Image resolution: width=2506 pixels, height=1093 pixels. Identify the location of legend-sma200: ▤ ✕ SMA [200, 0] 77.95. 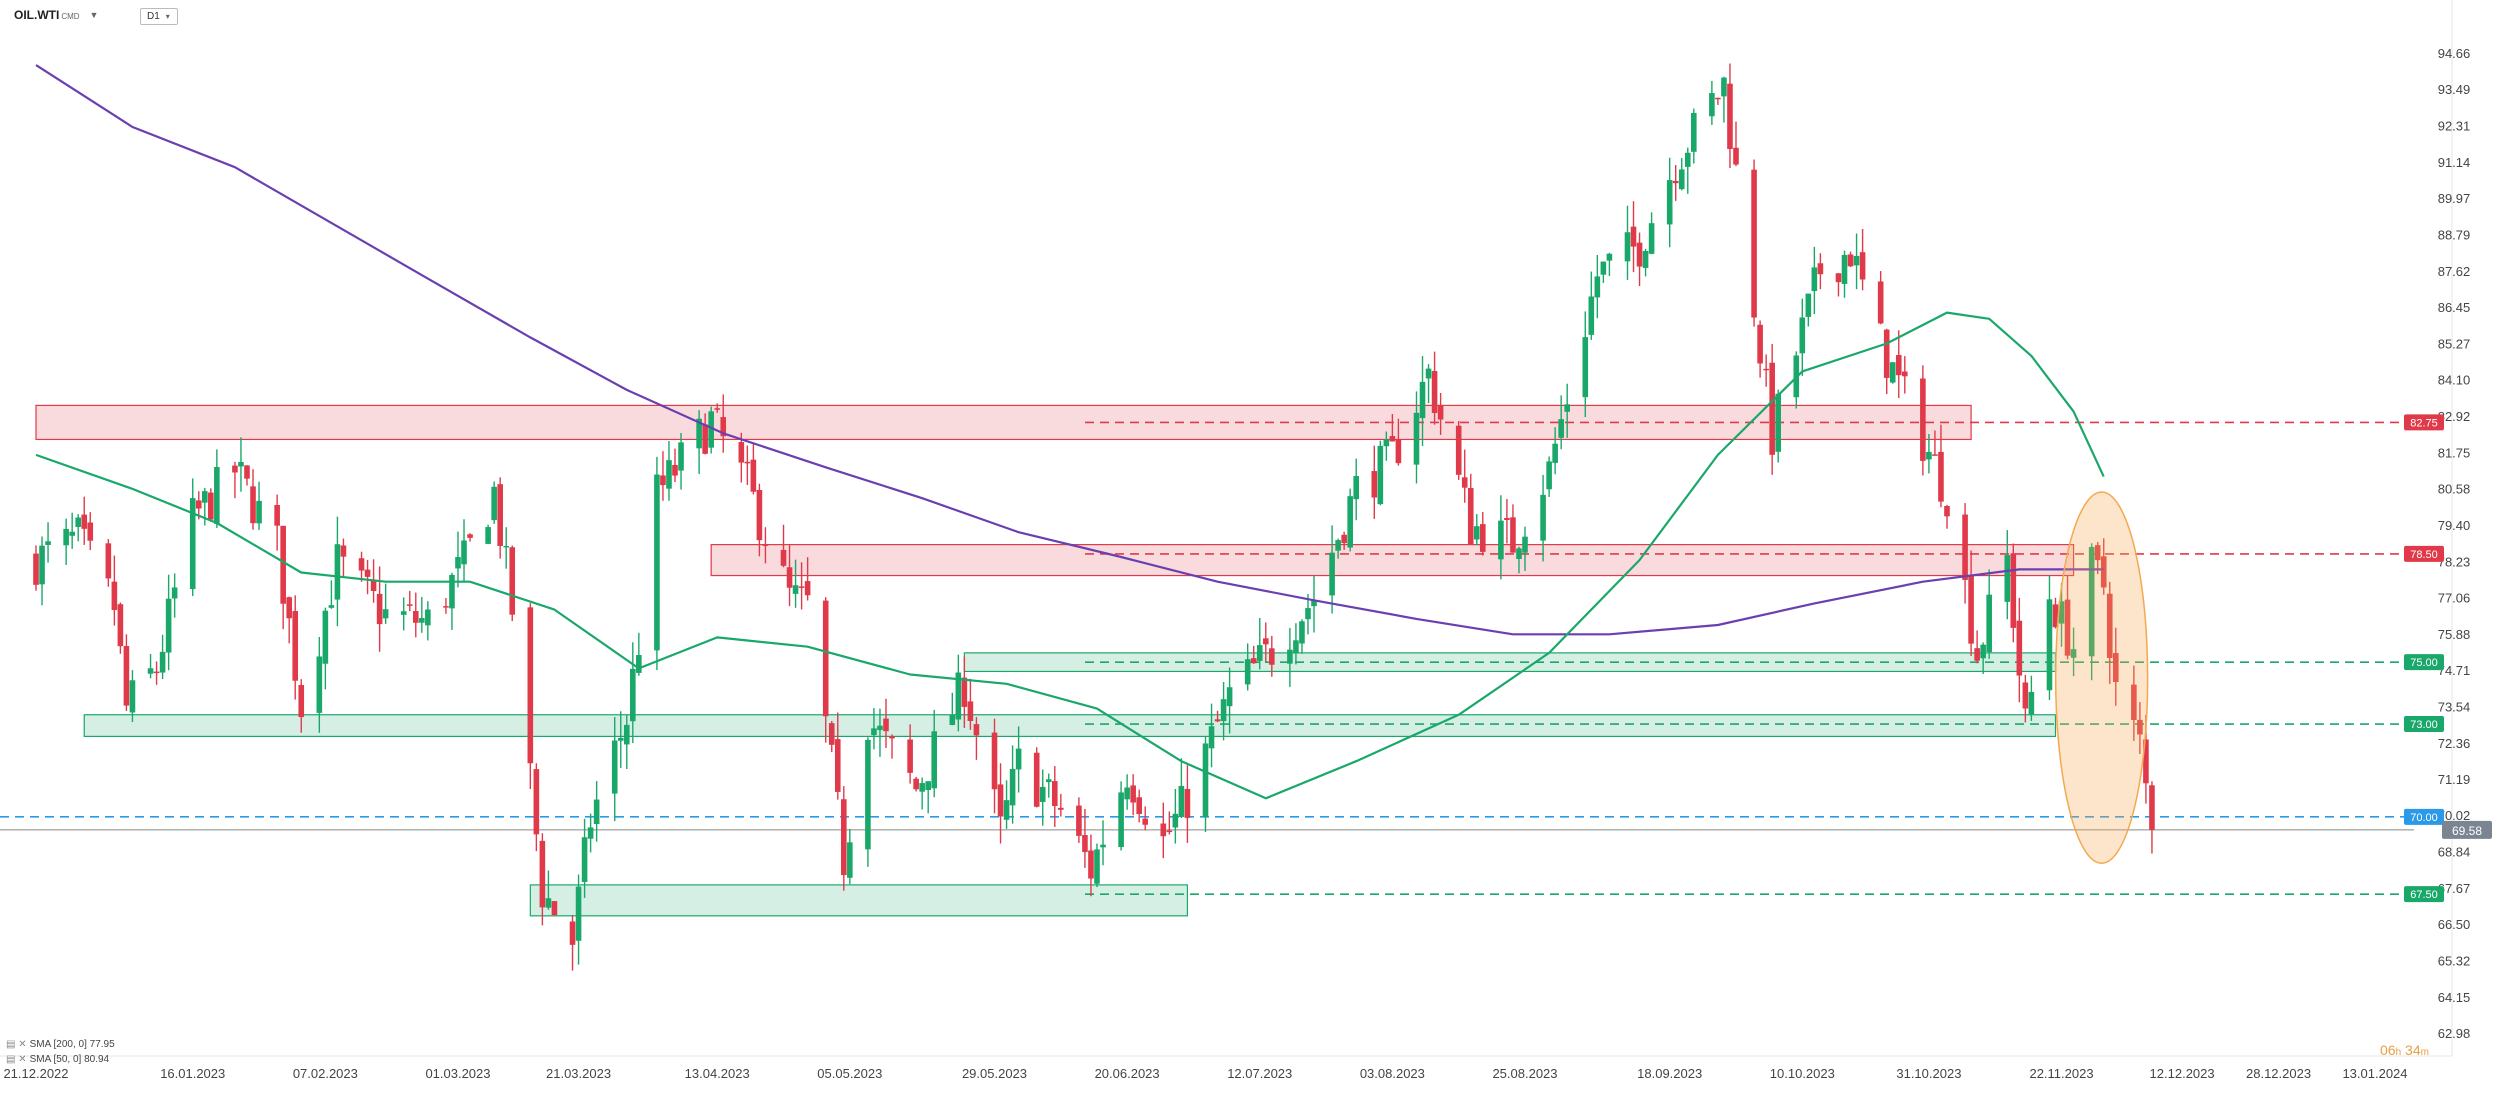
(60, 1044).